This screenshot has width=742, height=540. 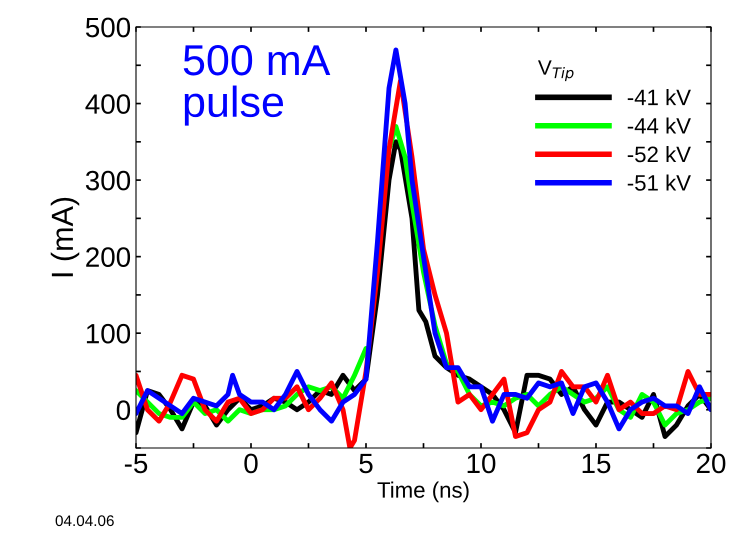 I want to click on x-axis-title: Time (ns), so click(x=423, y=492).